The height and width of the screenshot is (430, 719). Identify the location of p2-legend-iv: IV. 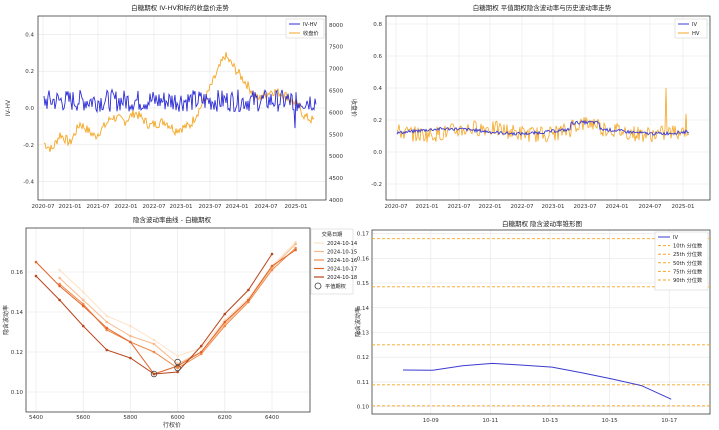
(695, 25).